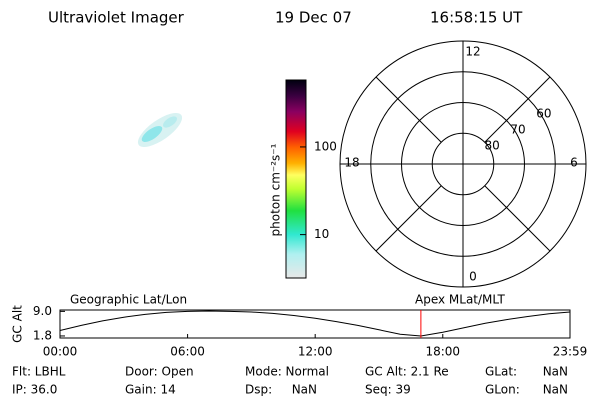  Describe the element at coordinates (42, 335) in the screenshot. I see `y-tick-label: 1.8` at that location.